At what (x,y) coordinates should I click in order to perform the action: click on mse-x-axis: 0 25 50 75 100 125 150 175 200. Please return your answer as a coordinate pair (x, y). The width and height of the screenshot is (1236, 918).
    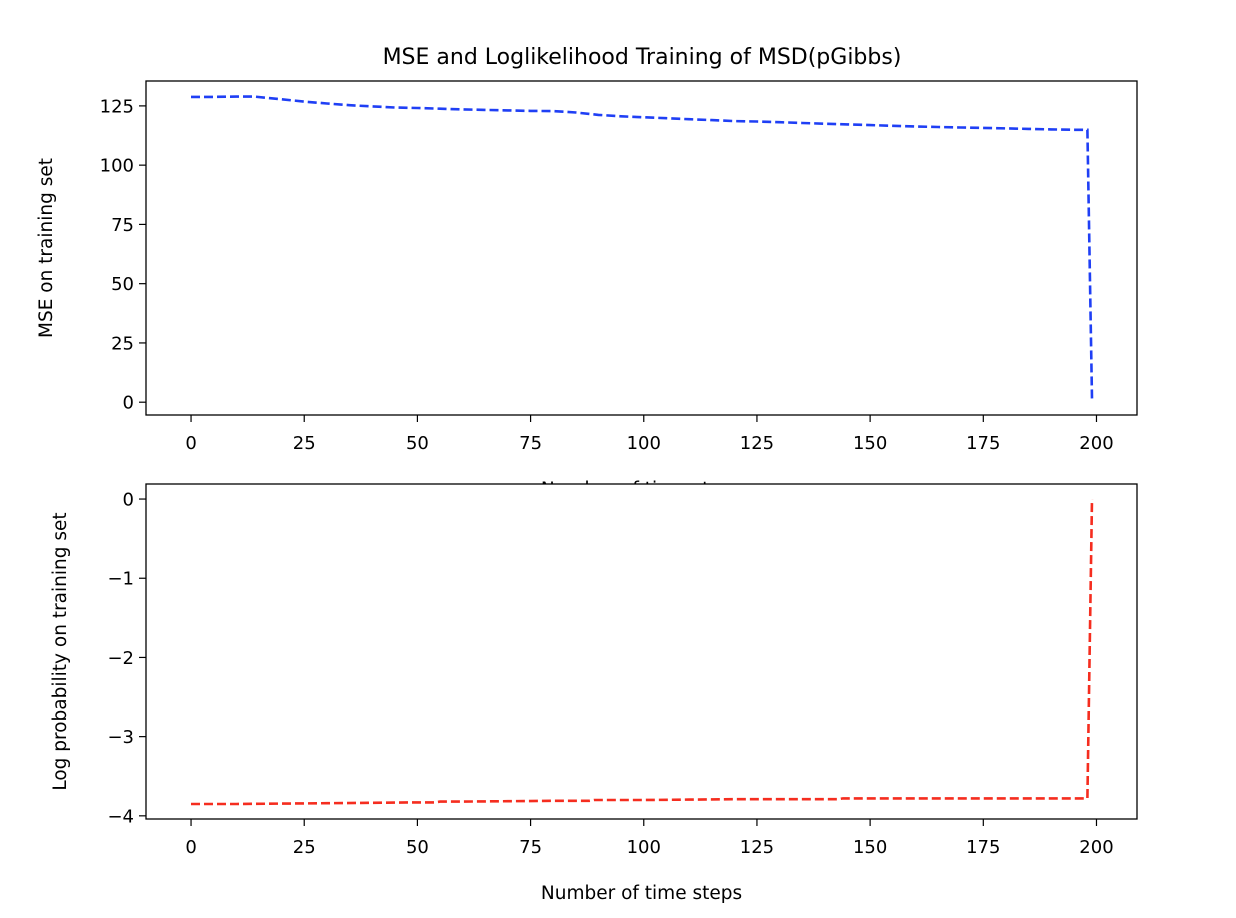
    Looking at the image, I should click on (649, 434).